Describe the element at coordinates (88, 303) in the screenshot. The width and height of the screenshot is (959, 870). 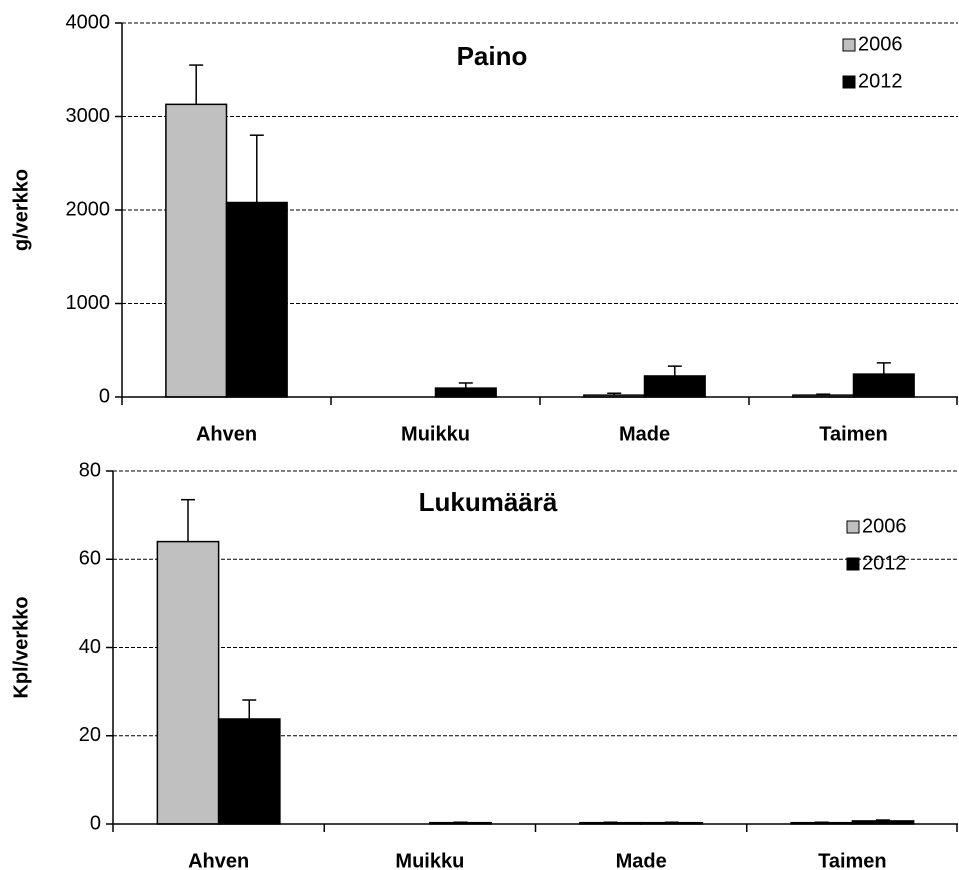
I see `y-tick-label: 1000` at that location.